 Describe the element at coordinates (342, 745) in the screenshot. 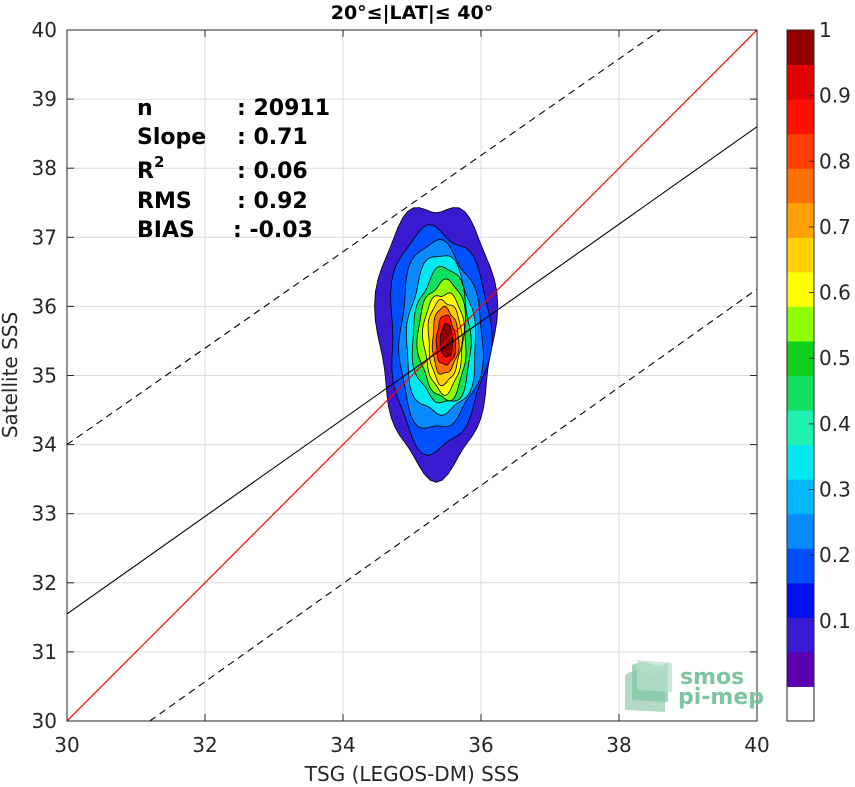

I see `x-tick-label: 34` at that location.